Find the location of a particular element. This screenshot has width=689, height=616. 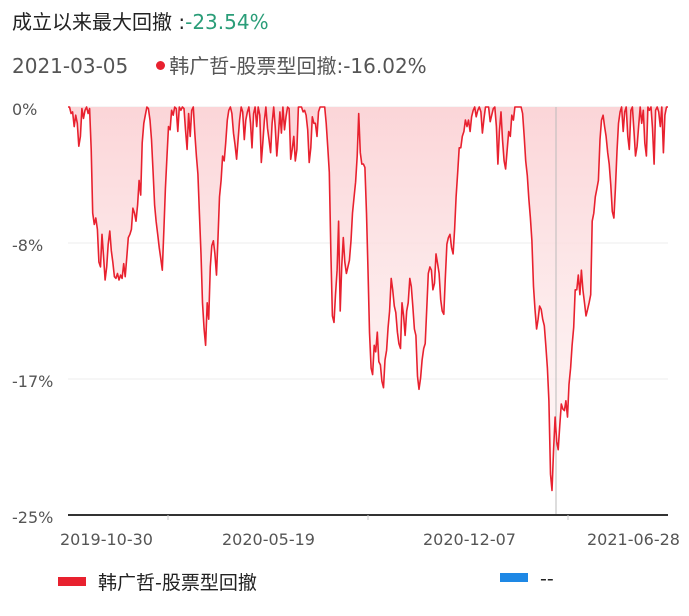

x-tick-3: 2021-06-28 is located at coordinates (633, 539).